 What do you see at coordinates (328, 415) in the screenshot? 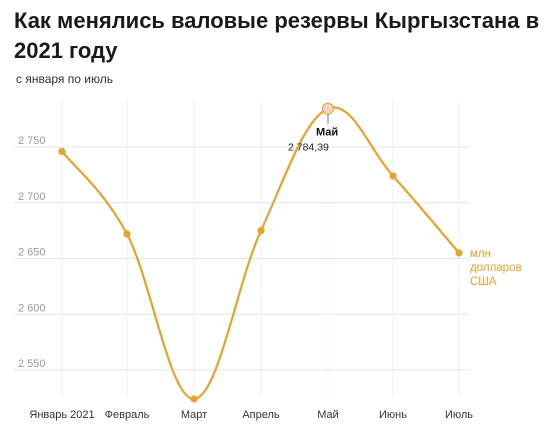
I see `x-tick-label: Май` at bounding box center [328, 415].